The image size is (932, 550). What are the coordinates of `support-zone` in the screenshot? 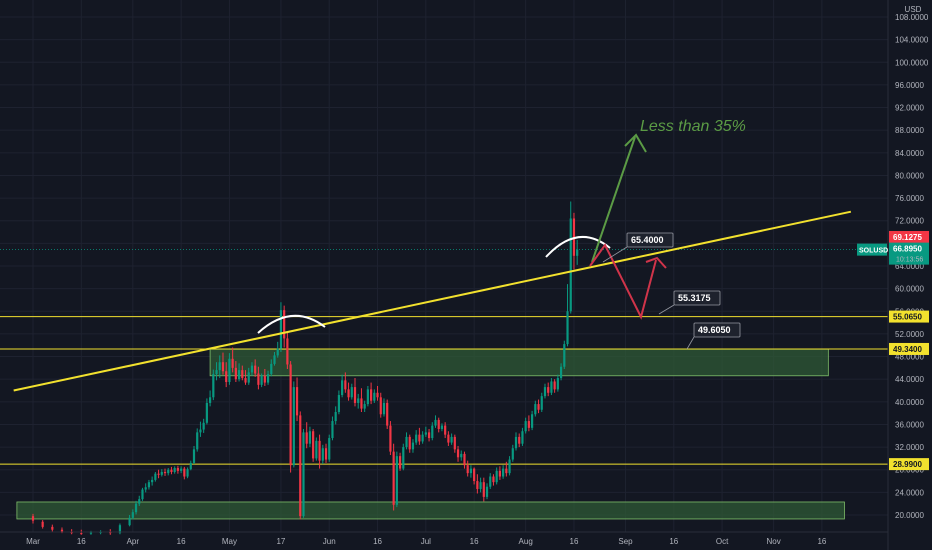 It's located at (430, 510).